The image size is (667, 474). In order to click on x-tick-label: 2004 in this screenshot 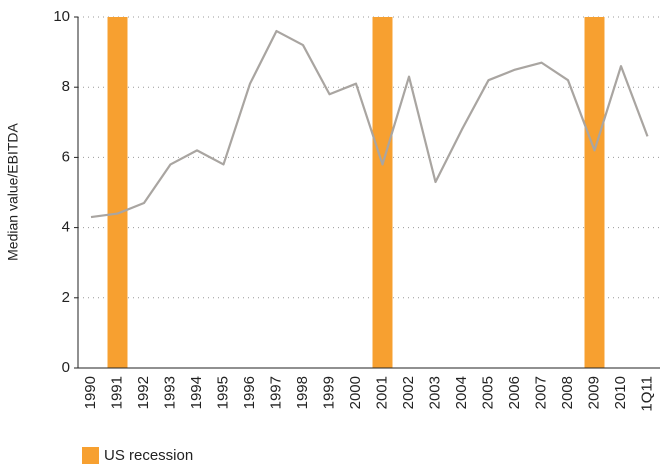, I will do `click(461, 392)`.